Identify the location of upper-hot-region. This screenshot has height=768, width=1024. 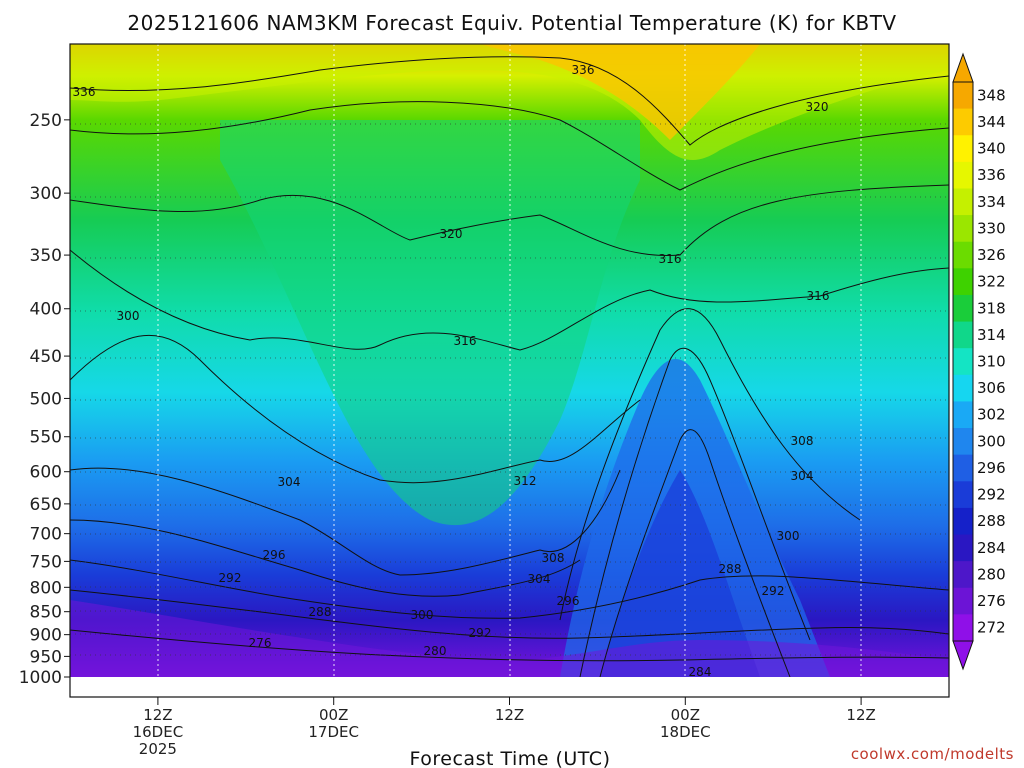
(620, 92).